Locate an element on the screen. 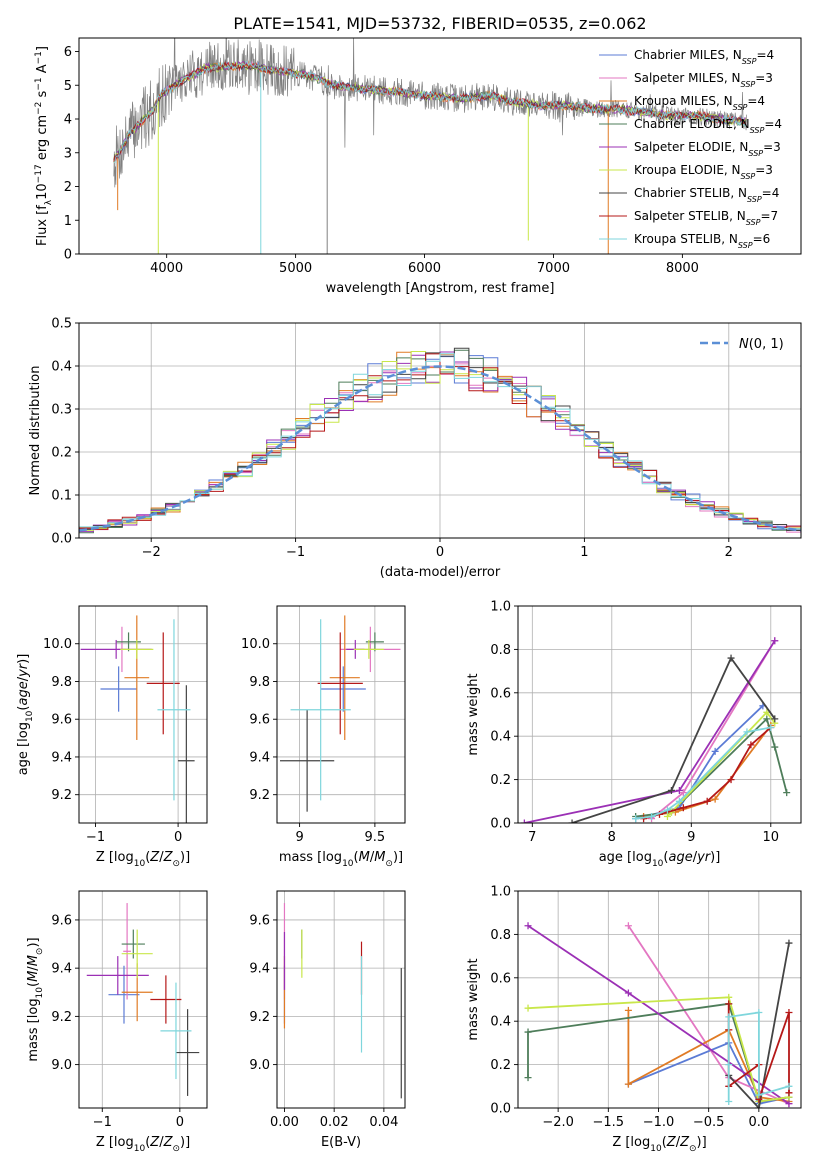  histogram-step is located at coordinates (440, 441).